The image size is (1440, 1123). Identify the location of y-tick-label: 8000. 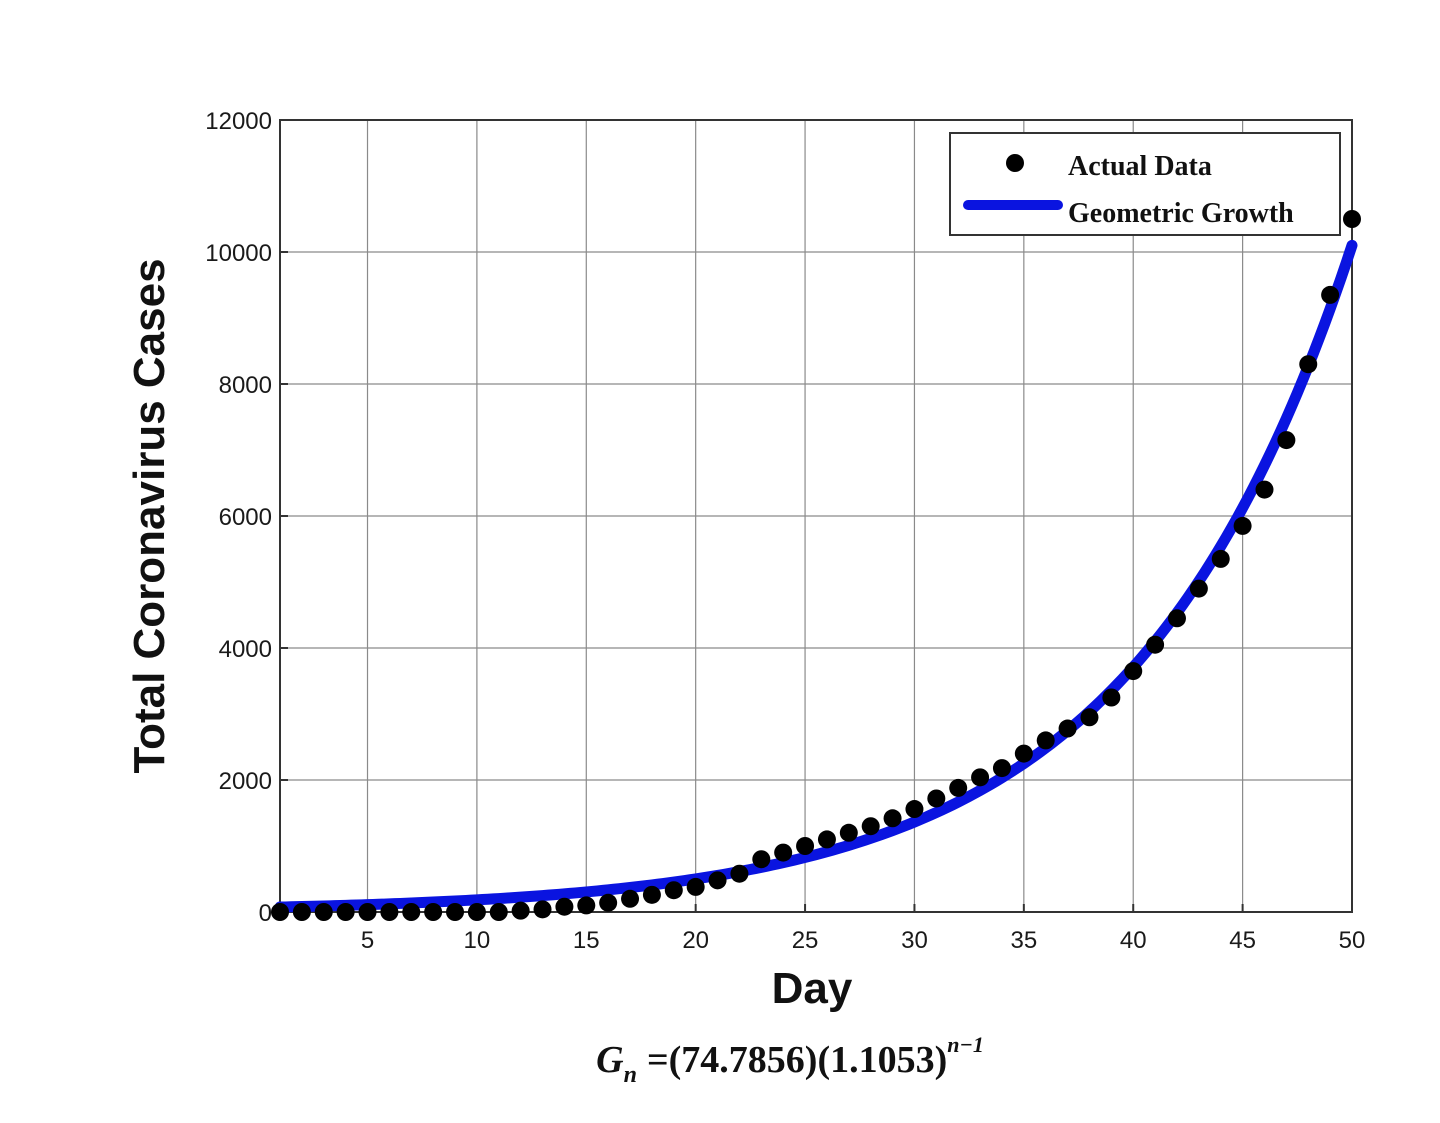
(245, 385).